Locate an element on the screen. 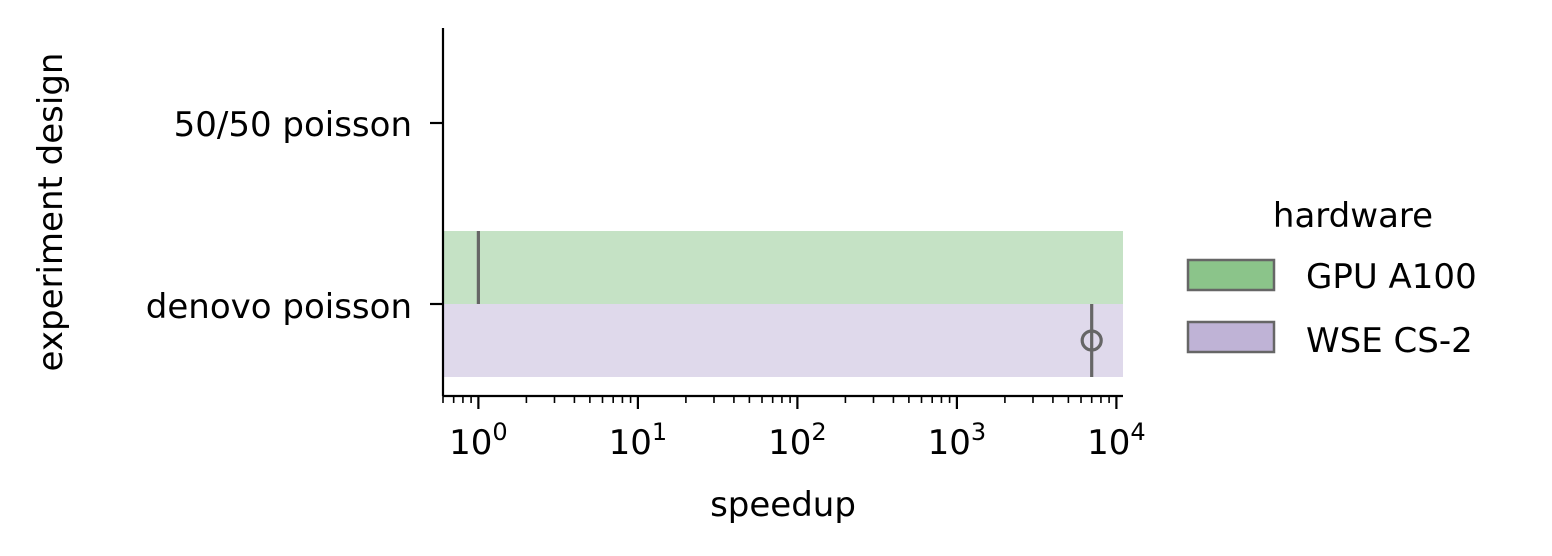 This screenshot has width=1552, height=556. legend-swatch-gpu-a100 is located at coordinates (1231, 275).